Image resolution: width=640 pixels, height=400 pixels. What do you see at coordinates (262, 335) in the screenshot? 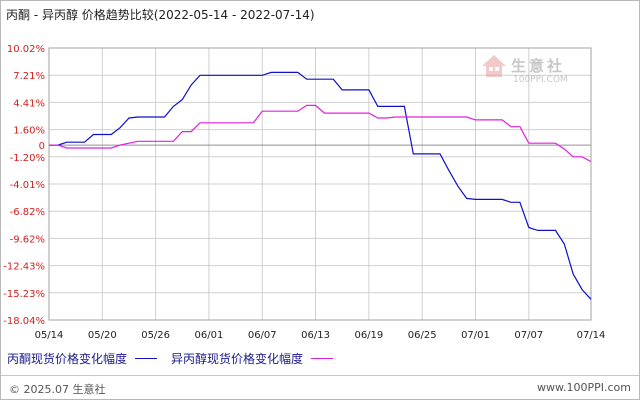
I see `x-tick-label: 06/07` at bounding box center [262, 335].